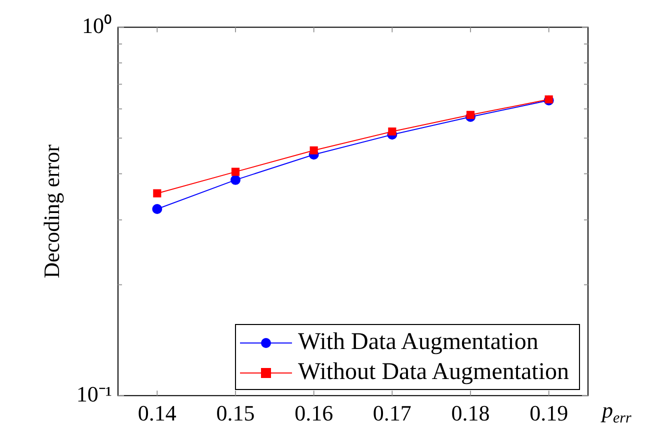  Describe the element at coordinates (314, 413) in the screenshot. I see `x-tick-label: 0.16` at that location.